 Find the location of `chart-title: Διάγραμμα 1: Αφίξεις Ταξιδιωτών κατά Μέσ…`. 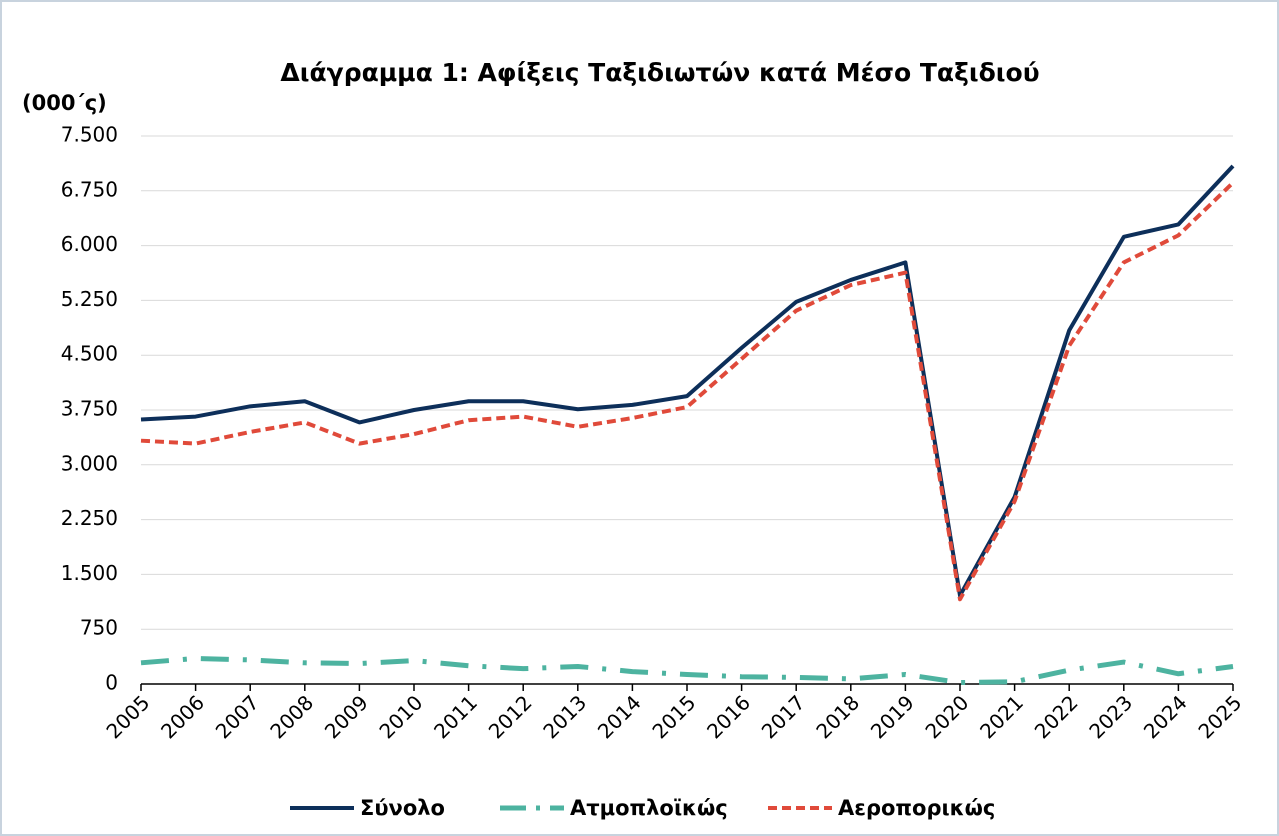

chart-title: Διάγραμμα 1: Αφίξεις Ταξιδιωτών κατά Μέσ… is located at coordinates (659, 72).